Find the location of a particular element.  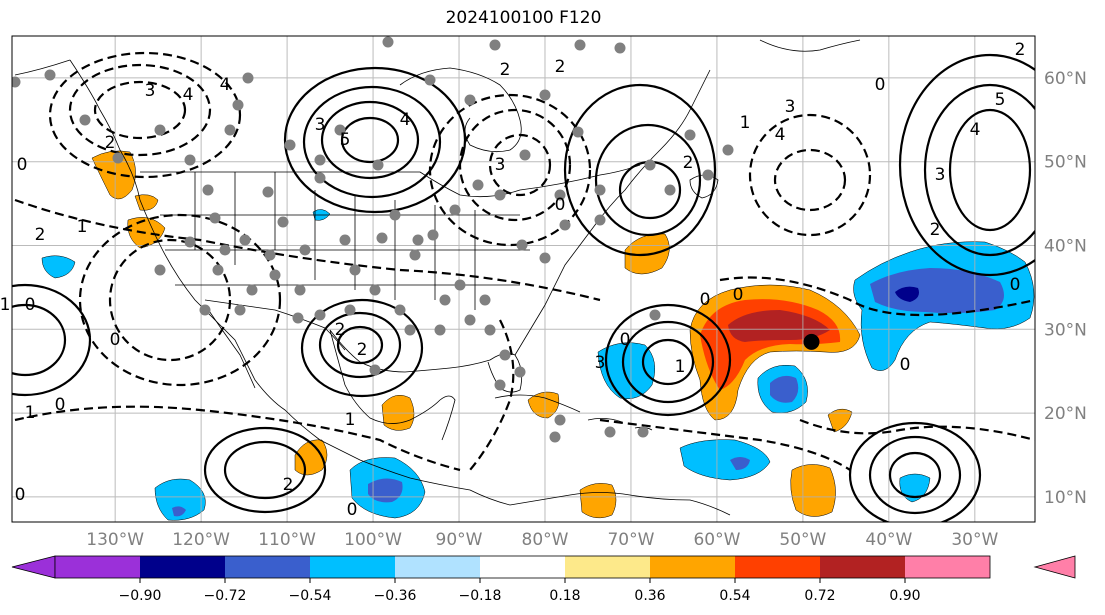

contour-value-label: 5 is located at coordinates (345, 140).